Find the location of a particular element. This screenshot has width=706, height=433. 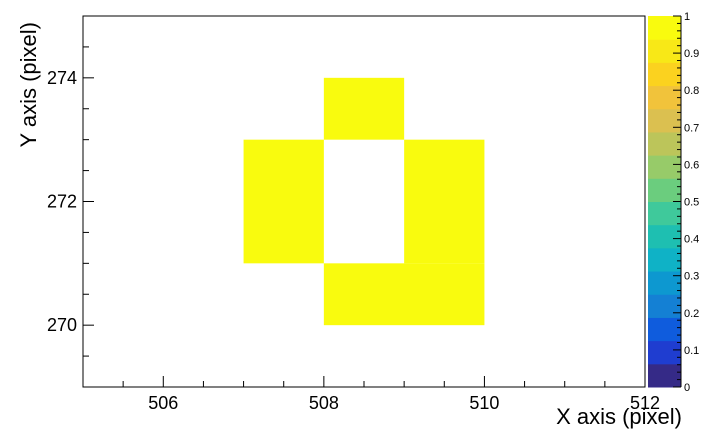

palette-ticks: 0 0.1 0.2 0.3 0.4 0.5 0.6 0.7 0.8 0.9 1 is located at coordinates (686, 202).